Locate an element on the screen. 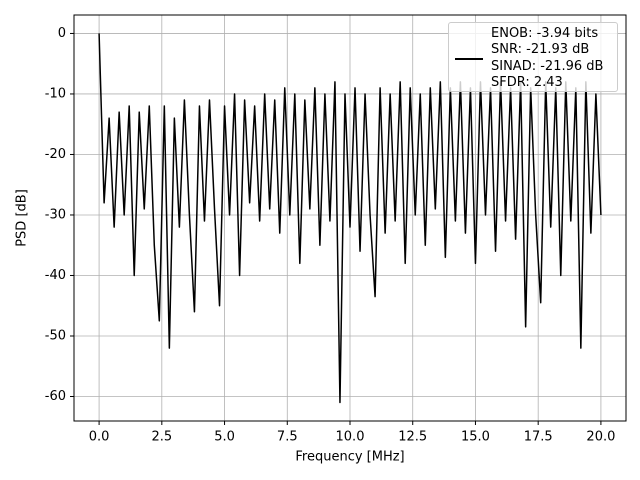  x-tick-label: 2.5 is located at coordinates (161, 437).